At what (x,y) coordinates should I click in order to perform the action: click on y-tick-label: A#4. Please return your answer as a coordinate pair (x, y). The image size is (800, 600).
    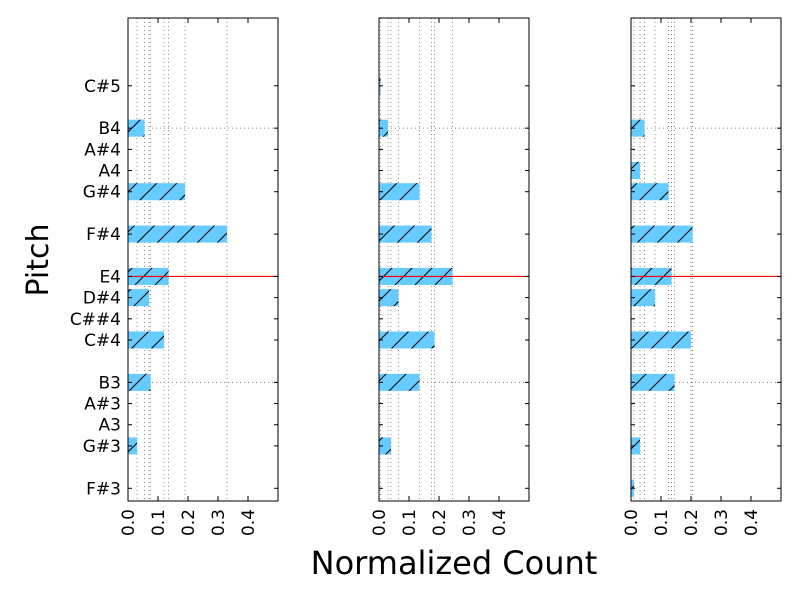
    Looking at the image, I should click on (102, 150).